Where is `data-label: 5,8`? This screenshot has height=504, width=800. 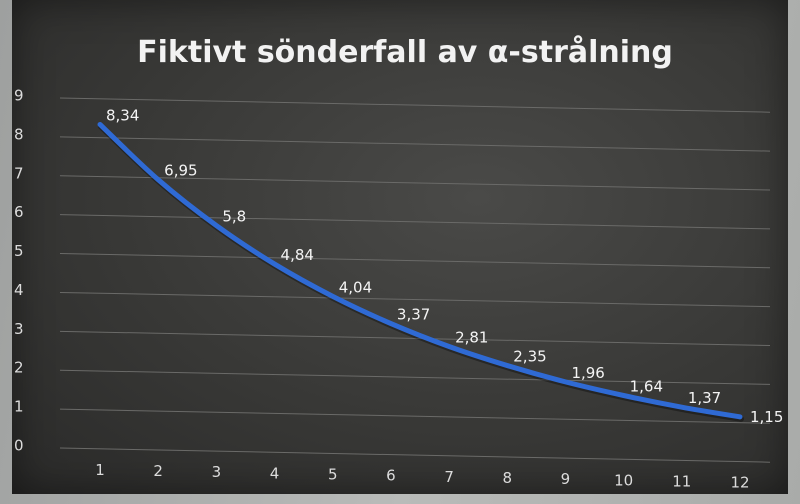 data-label: 5,8 is located at coordinates (234, 217).